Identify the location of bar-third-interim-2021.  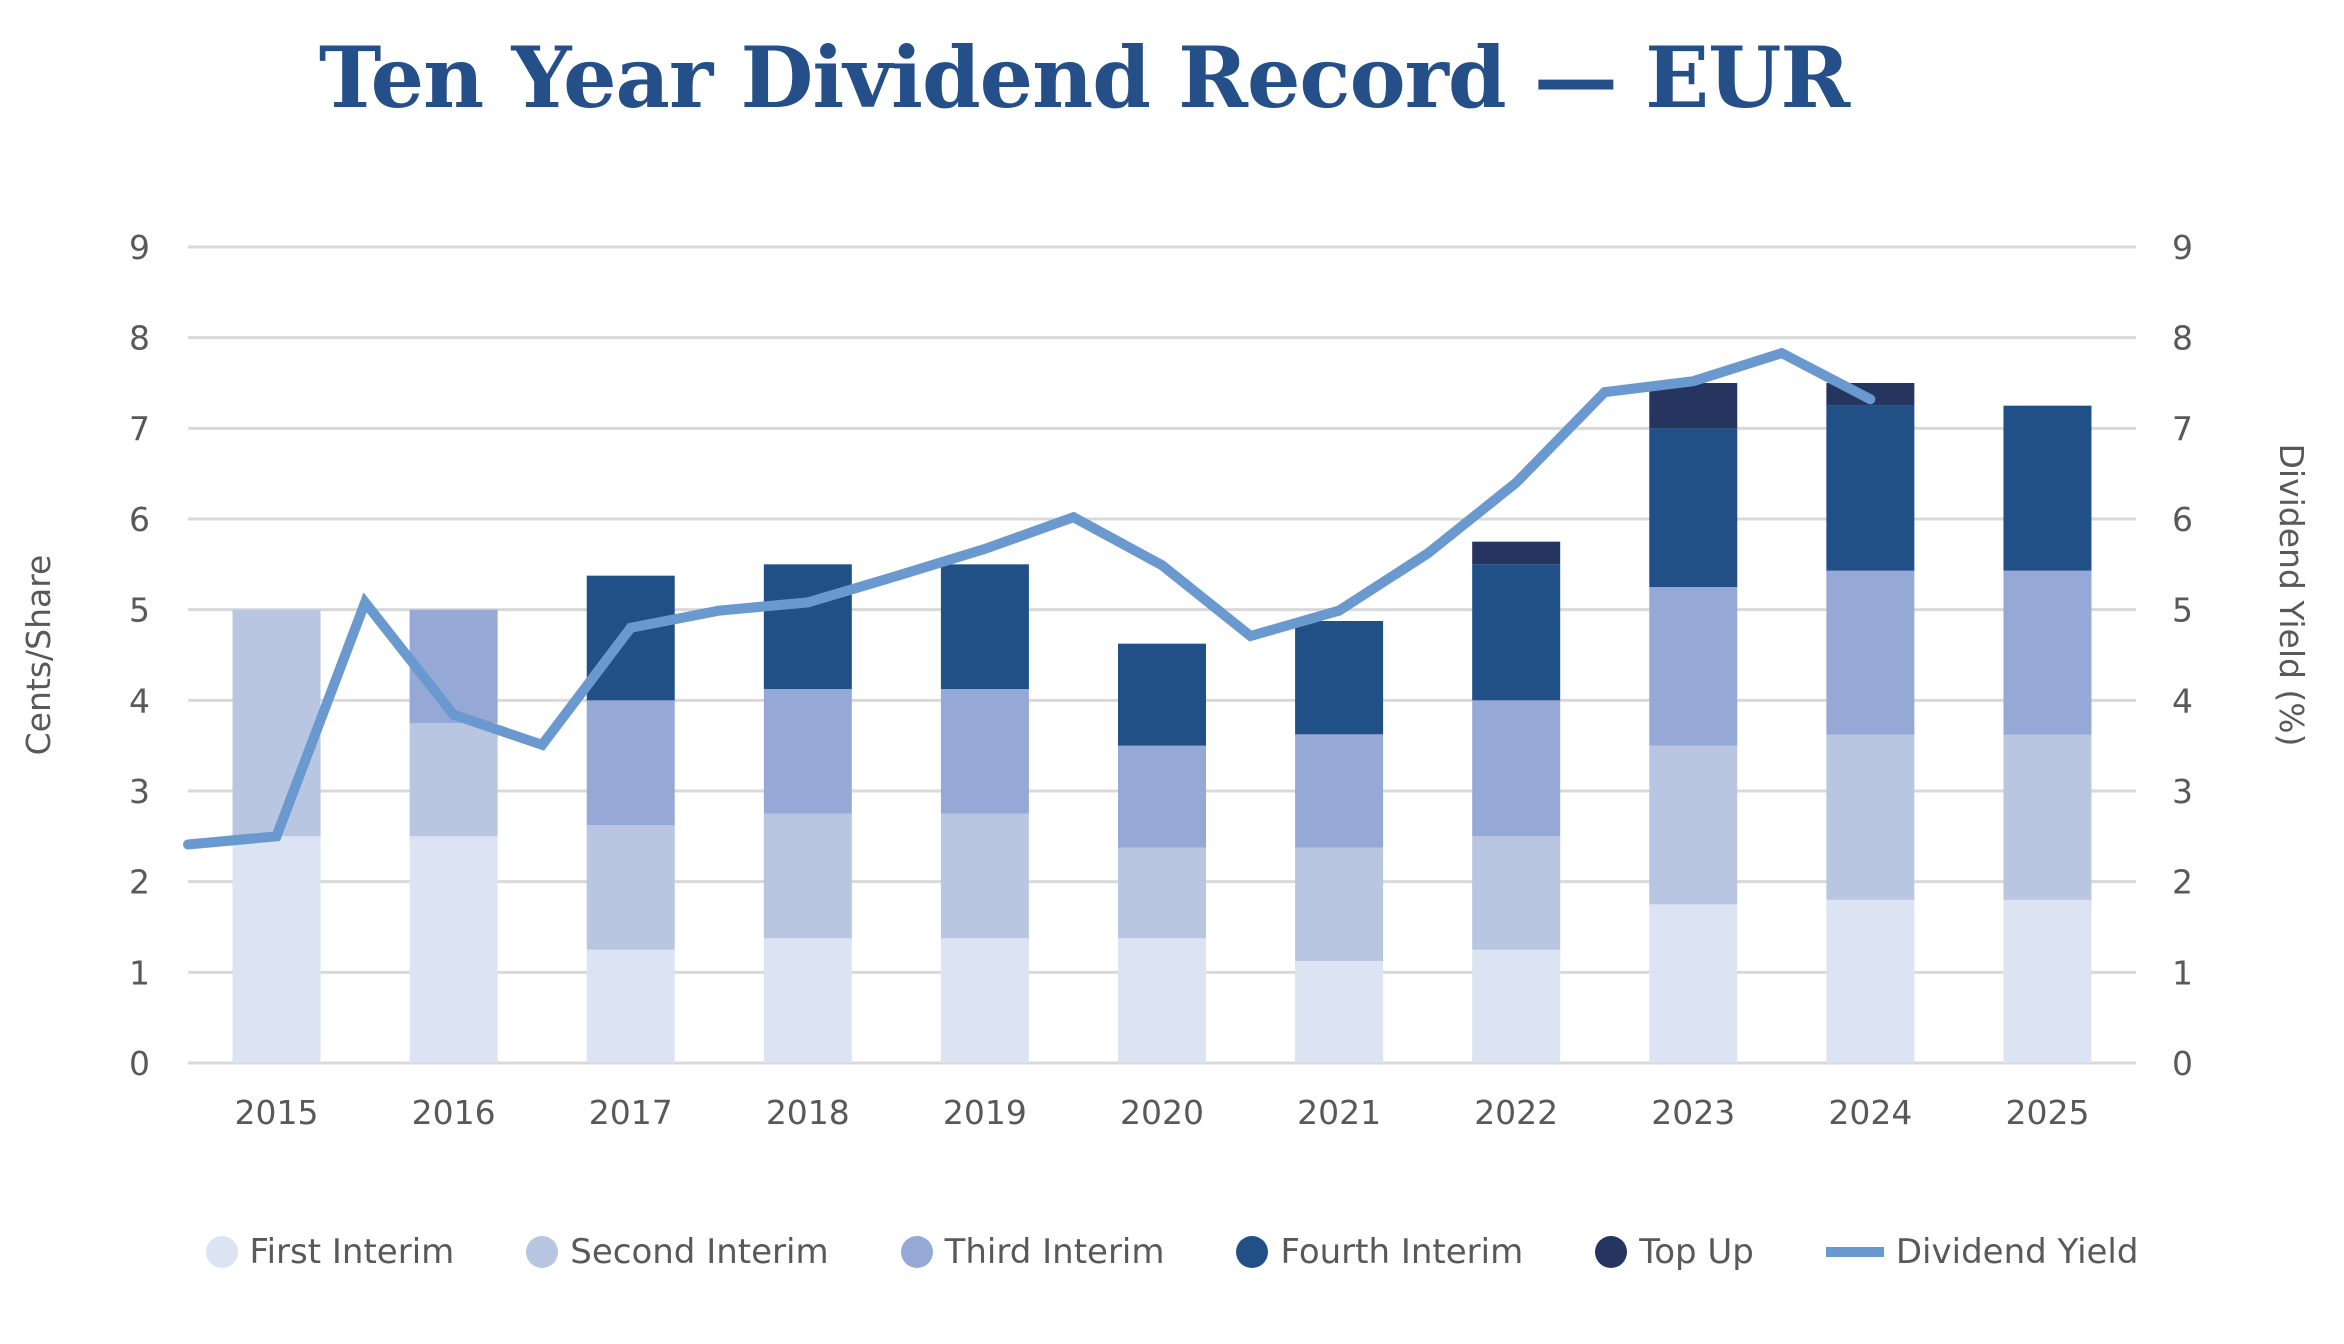
(1339, 791).